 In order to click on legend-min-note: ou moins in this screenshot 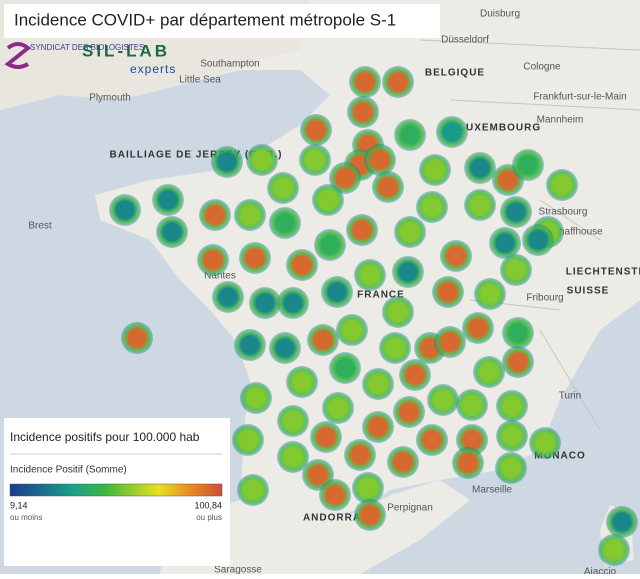, I will do `click(26, 517)`.